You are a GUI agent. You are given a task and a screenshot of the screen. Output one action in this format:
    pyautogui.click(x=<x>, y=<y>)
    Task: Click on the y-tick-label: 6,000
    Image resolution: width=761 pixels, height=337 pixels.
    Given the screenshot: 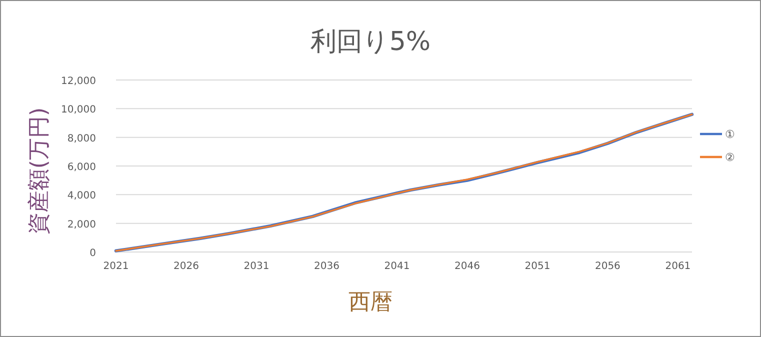 What is the action you would take?
    pyautogui.click(x=81, y=167)
    